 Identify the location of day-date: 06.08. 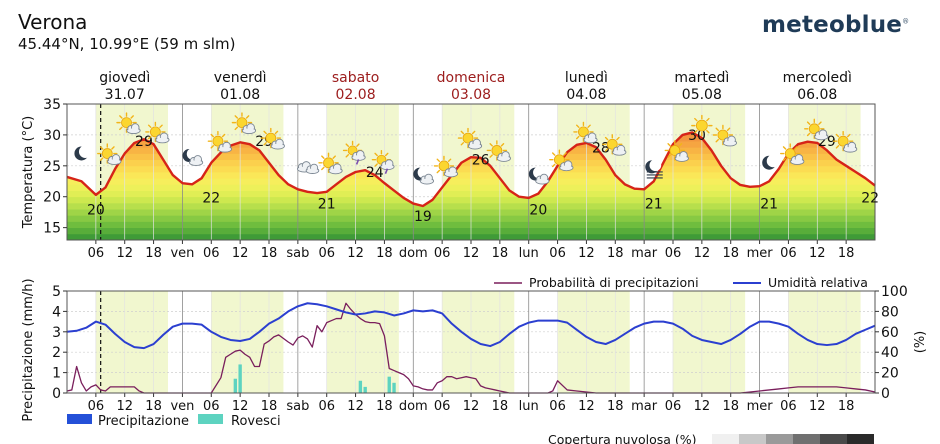
(817, 95).